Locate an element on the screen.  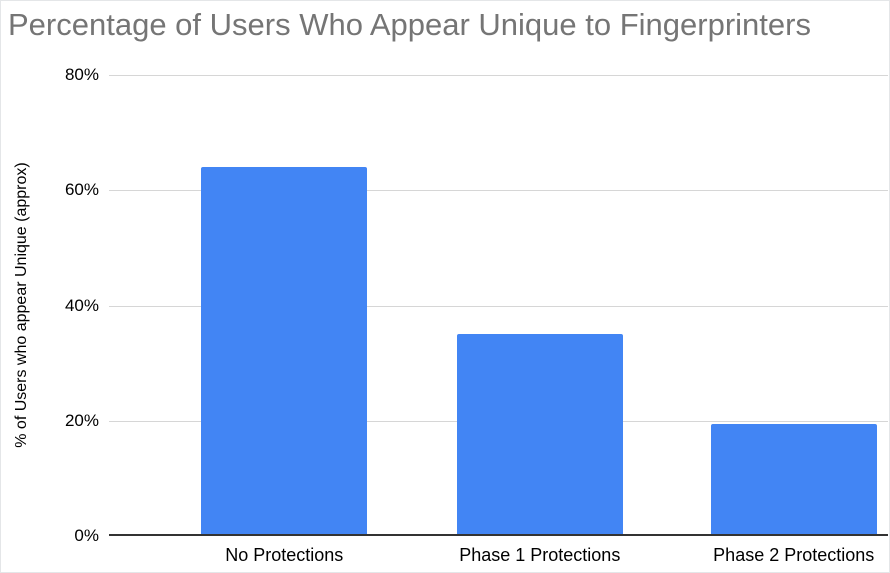
x-axis-label: Phase 2 Protections is located at coordinates (794, 555).